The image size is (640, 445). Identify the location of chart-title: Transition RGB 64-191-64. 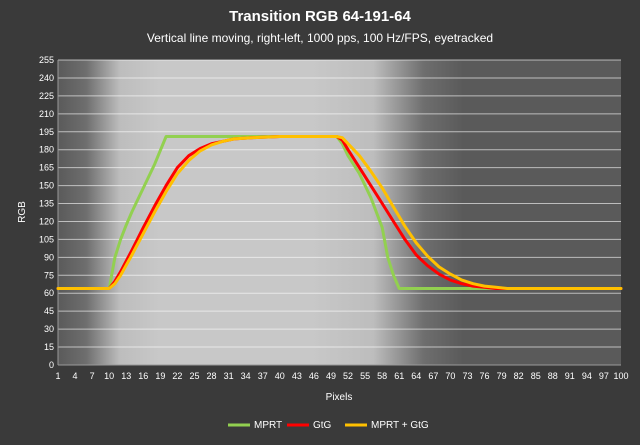
(320, 16).